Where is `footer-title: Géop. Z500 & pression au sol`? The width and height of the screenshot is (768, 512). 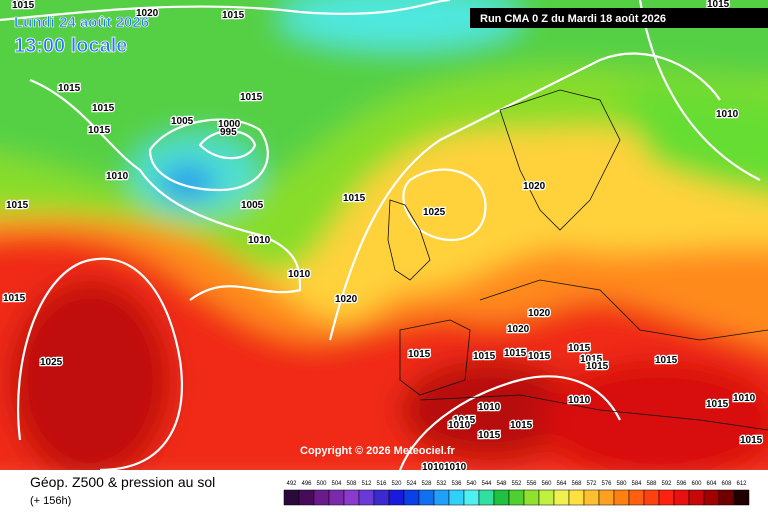 footer-title: Géop. Z500 & pression au sol is located at coordinates (122, 482).